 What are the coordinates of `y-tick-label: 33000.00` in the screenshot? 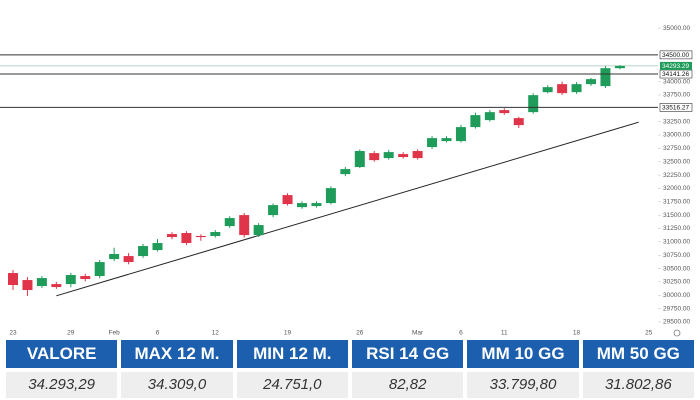 It's located at (676, 135).